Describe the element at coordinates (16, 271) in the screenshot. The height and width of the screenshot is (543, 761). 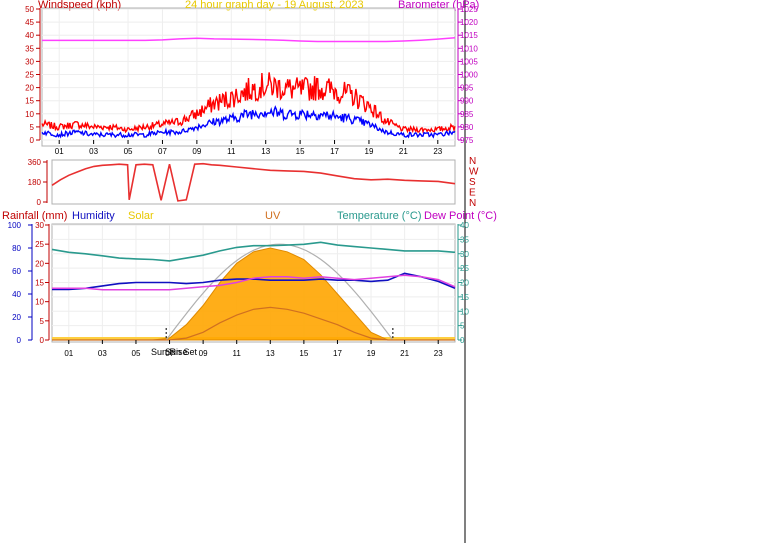
I see `humidity-tick-label: 60` at that location.